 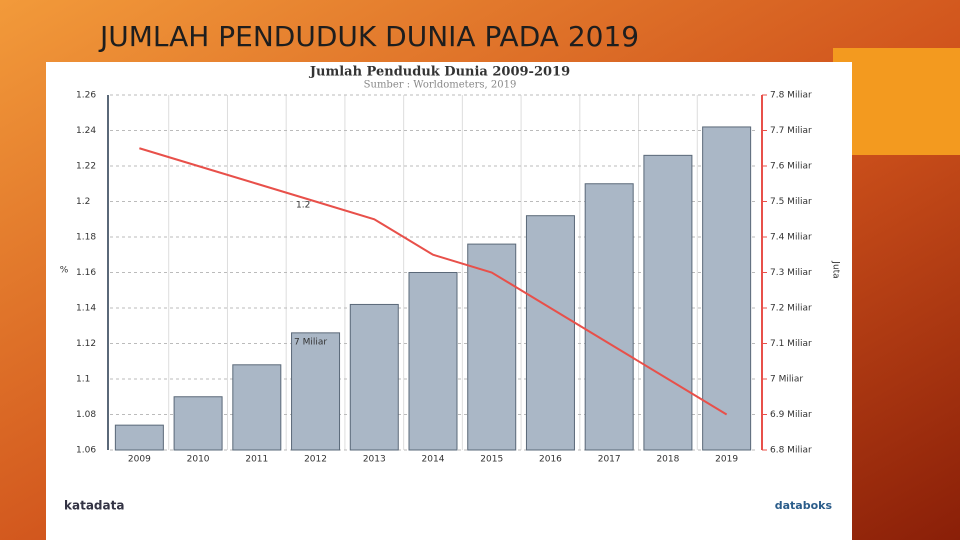 What do you see at coordinates (791, 273) in the screenshot?
I see `y2-tick-label: 7.3 Miliar` at bounding box center [791, 273].